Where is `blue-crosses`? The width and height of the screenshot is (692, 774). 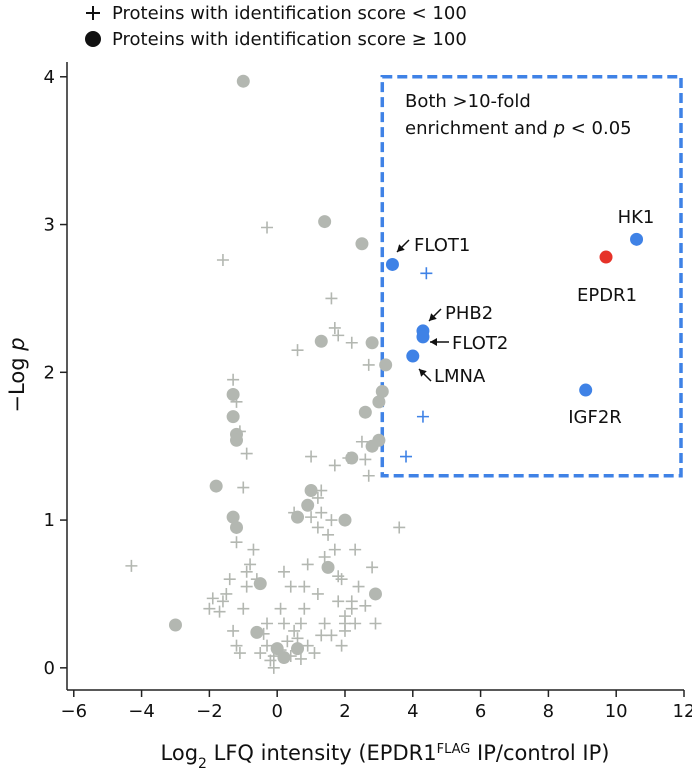 blue-crosses is located at coordinates (416, 365).